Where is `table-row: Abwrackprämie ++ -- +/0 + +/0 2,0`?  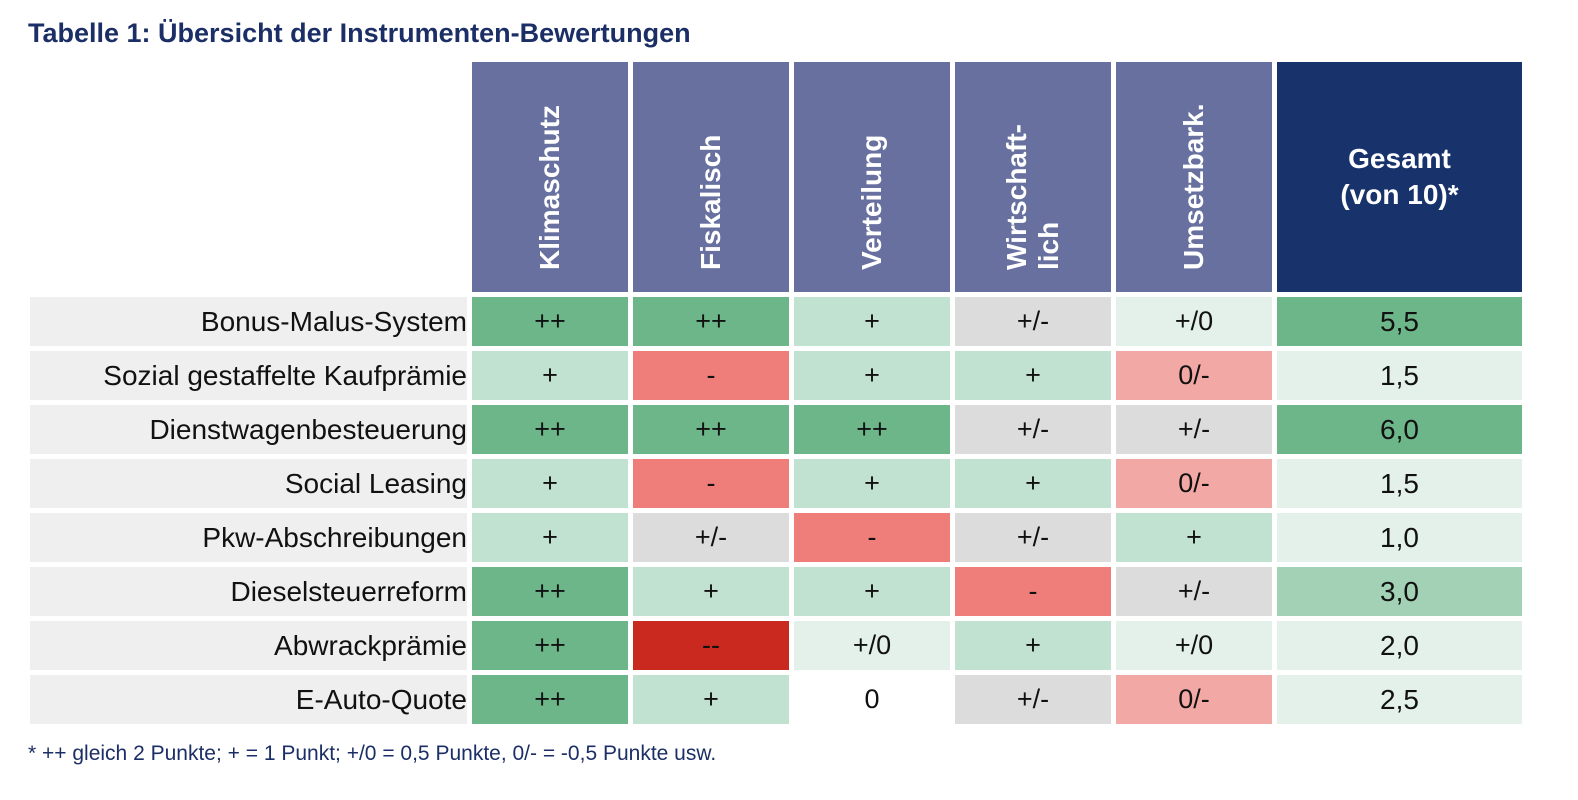 table-row: Abwrackprämie ++ -- +/0 + +/0 2,0 is located at coordinates (776, 645).